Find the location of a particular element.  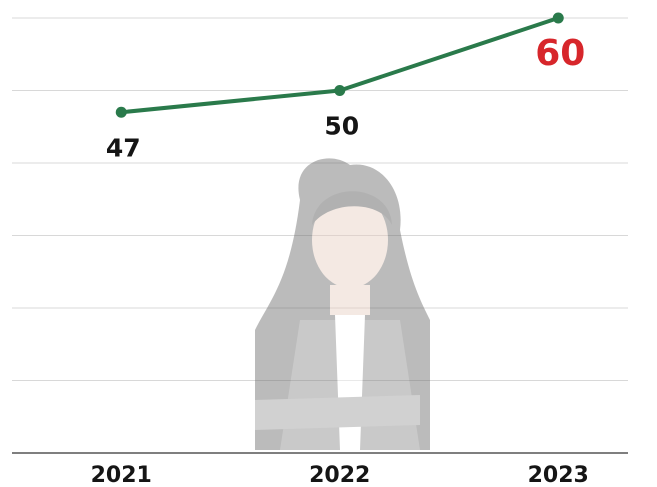

value-label: 60 is located at coordinates (560, 53).